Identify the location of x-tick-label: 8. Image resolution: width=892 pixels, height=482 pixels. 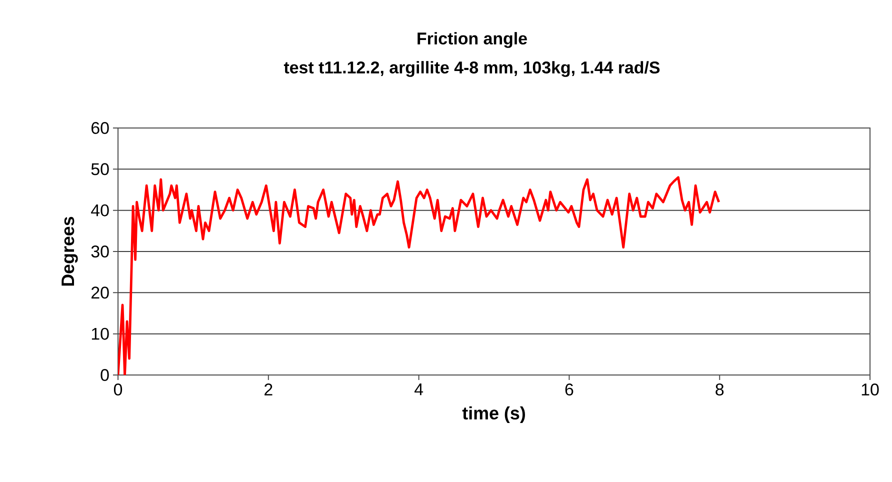
(720, 390).